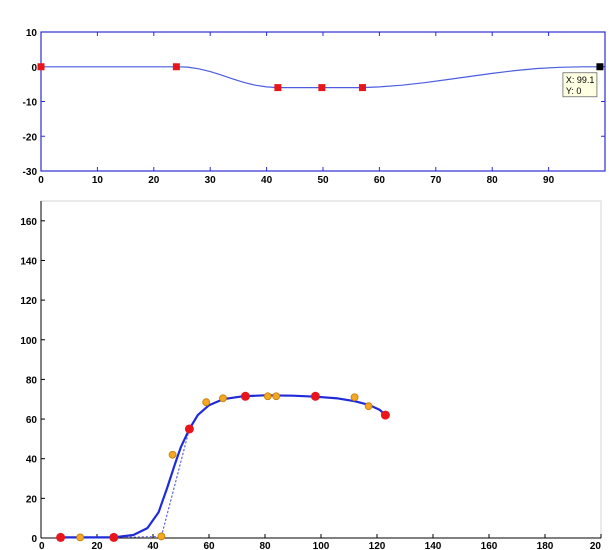 This screenshot has width=609, height=550. I want to click on bottom-y-tick-label: 40, so click(32, 460).